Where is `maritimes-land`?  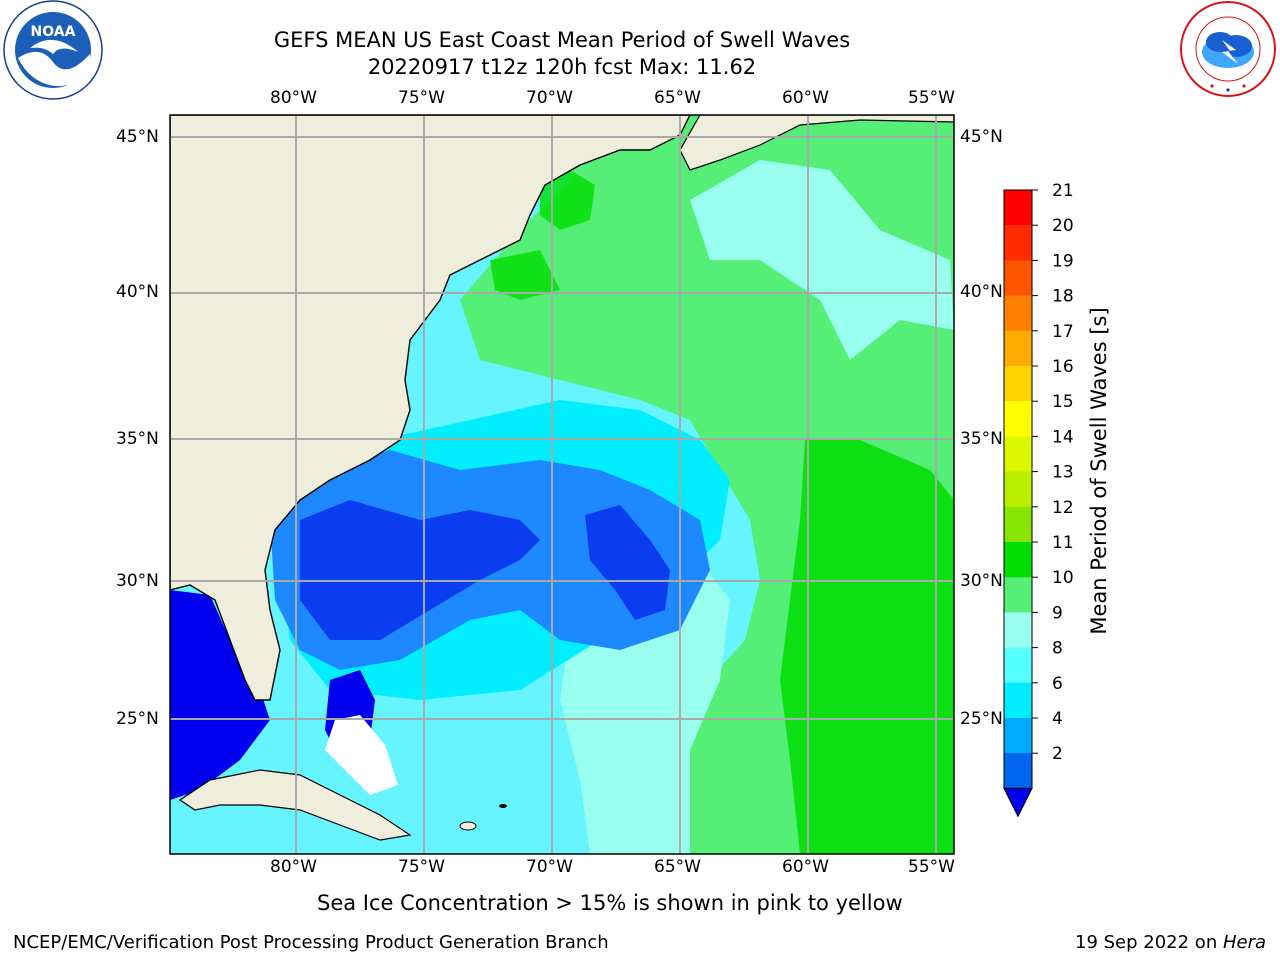 maritimes-land is located at coordinates (816, 143).